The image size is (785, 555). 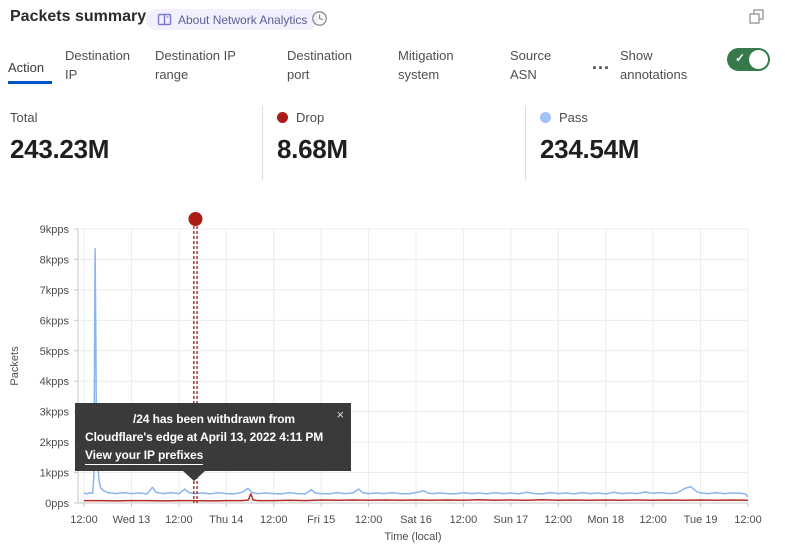 What do you see at coordinates (757, 17) in the screenshot?
I see `expand-icon` at bounding box center [757, 17].